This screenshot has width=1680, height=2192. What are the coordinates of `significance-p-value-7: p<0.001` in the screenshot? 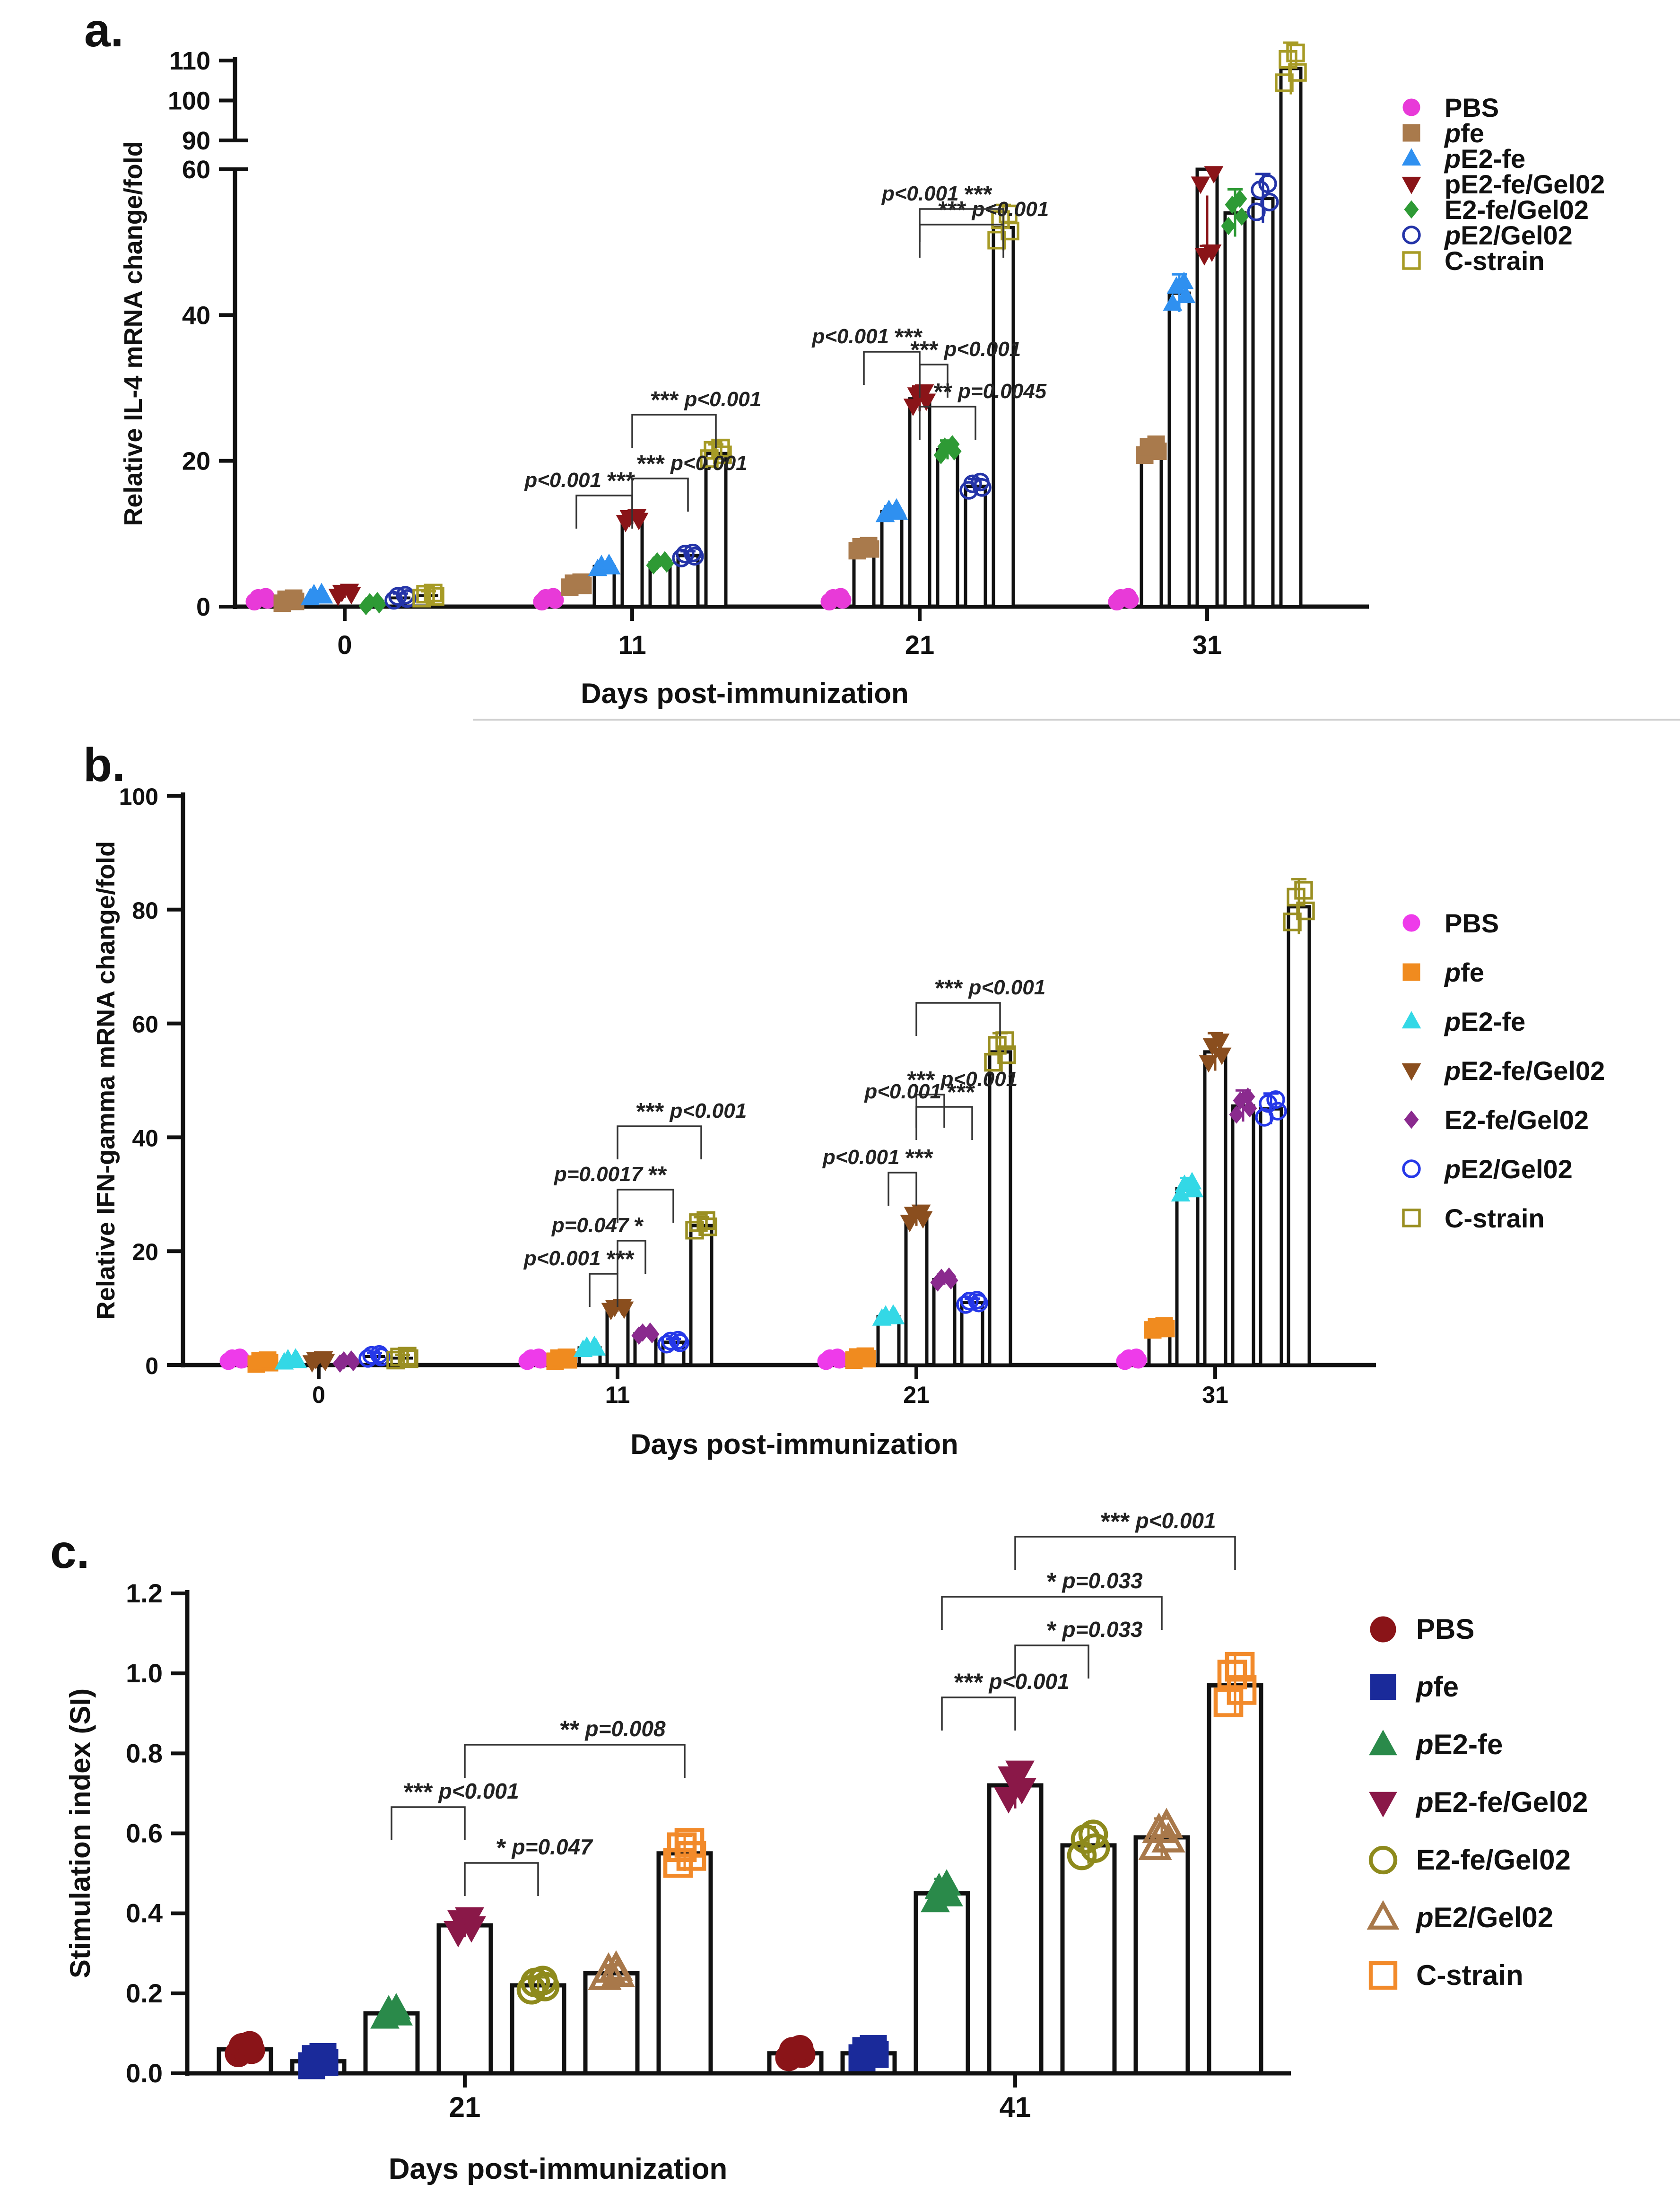 It's located at (902, 1092).